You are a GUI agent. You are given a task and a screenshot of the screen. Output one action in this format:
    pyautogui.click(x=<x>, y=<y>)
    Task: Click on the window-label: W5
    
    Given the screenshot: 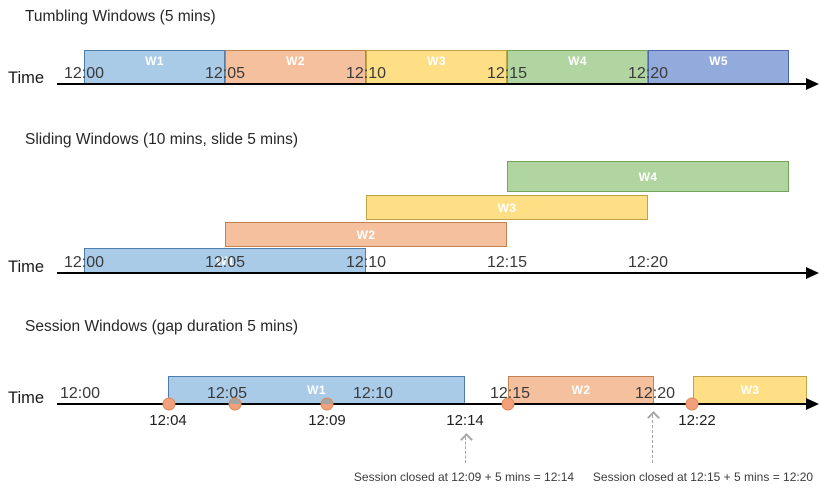 What is the action you would take?
    pyautogui.click(x=718, y=61)
    